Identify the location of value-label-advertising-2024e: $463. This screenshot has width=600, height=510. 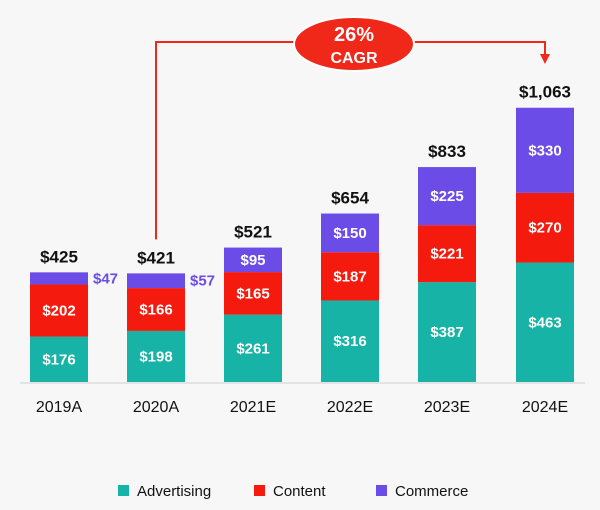
(544, 322).